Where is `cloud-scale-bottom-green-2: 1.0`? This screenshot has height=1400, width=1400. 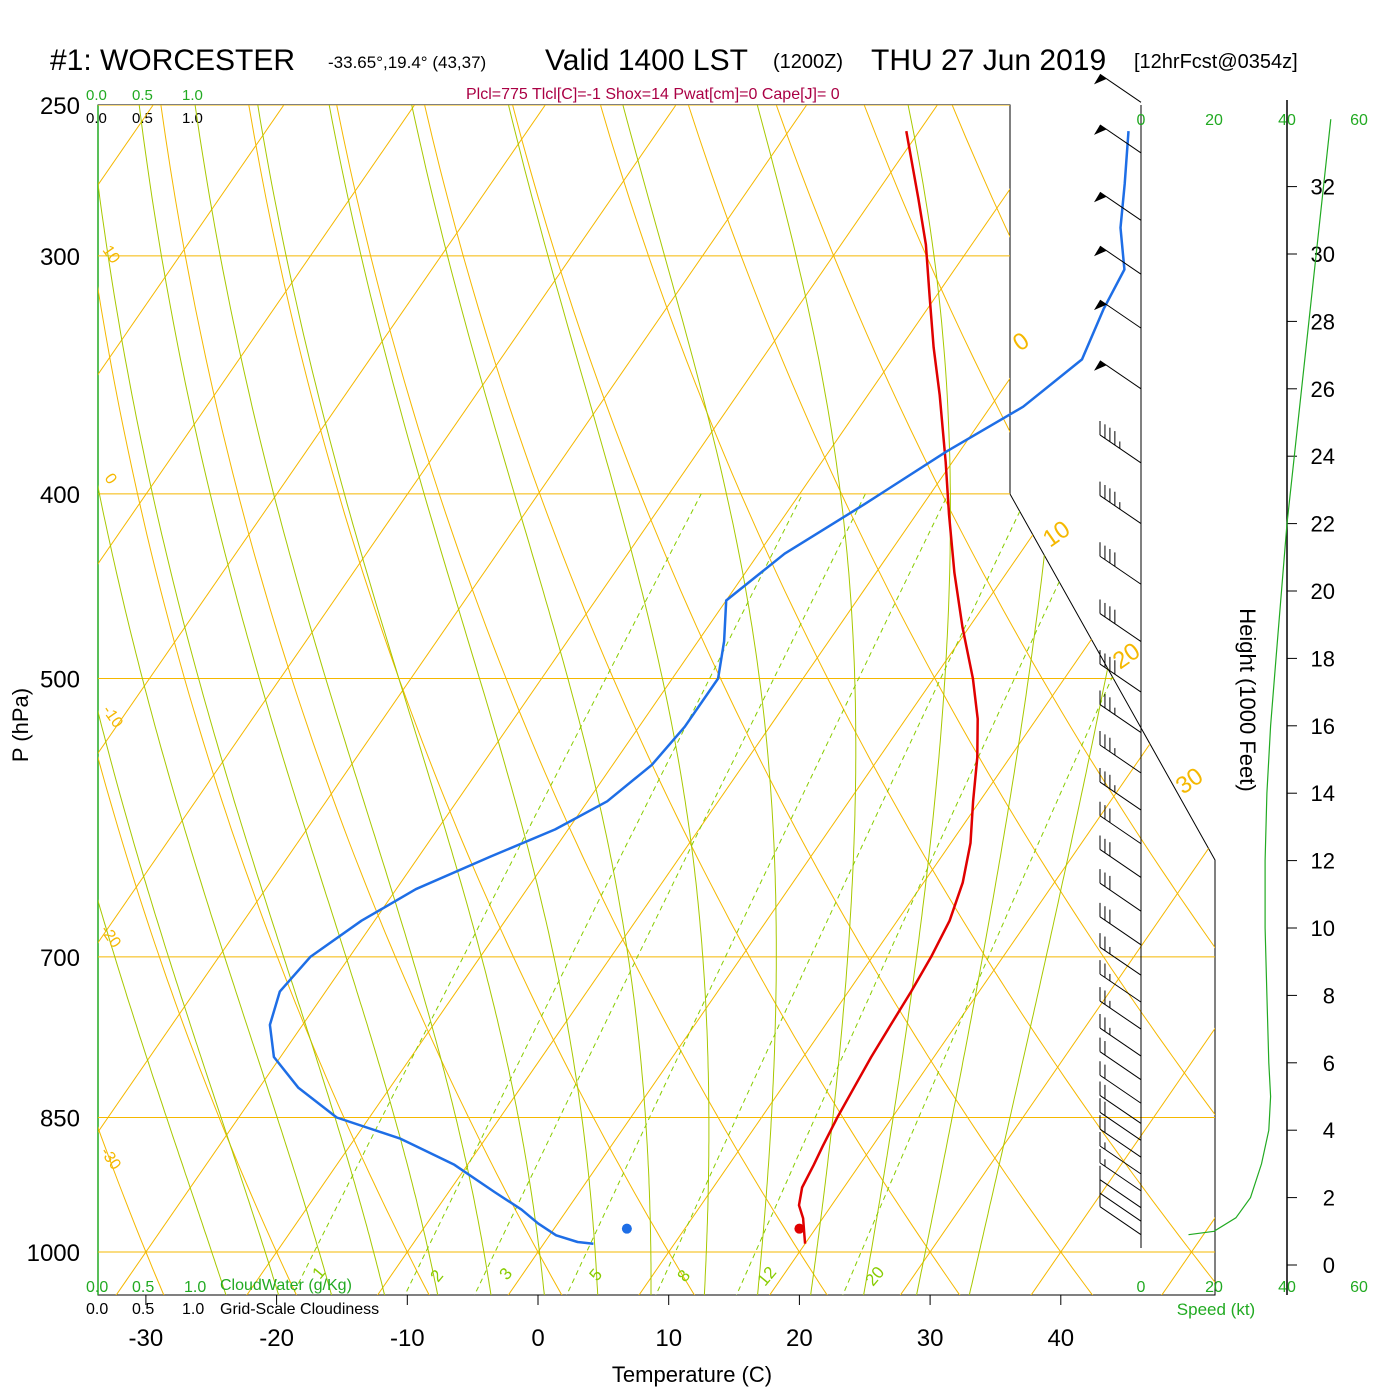
cloud-scale-bottom-green-2: 1.0 is located at coordinates (195, 1287).